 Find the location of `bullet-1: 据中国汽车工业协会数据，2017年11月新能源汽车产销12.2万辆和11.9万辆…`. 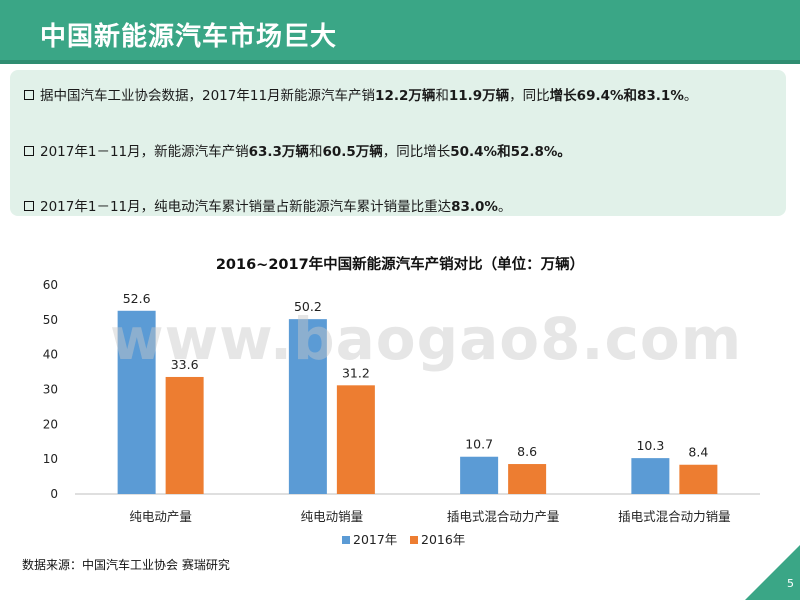

bullet-1: 据中国汽车工业协会数据，2017年11月新能源汽车产销12.2万辆和11.9万辆… is located at coordinates (360, 94).